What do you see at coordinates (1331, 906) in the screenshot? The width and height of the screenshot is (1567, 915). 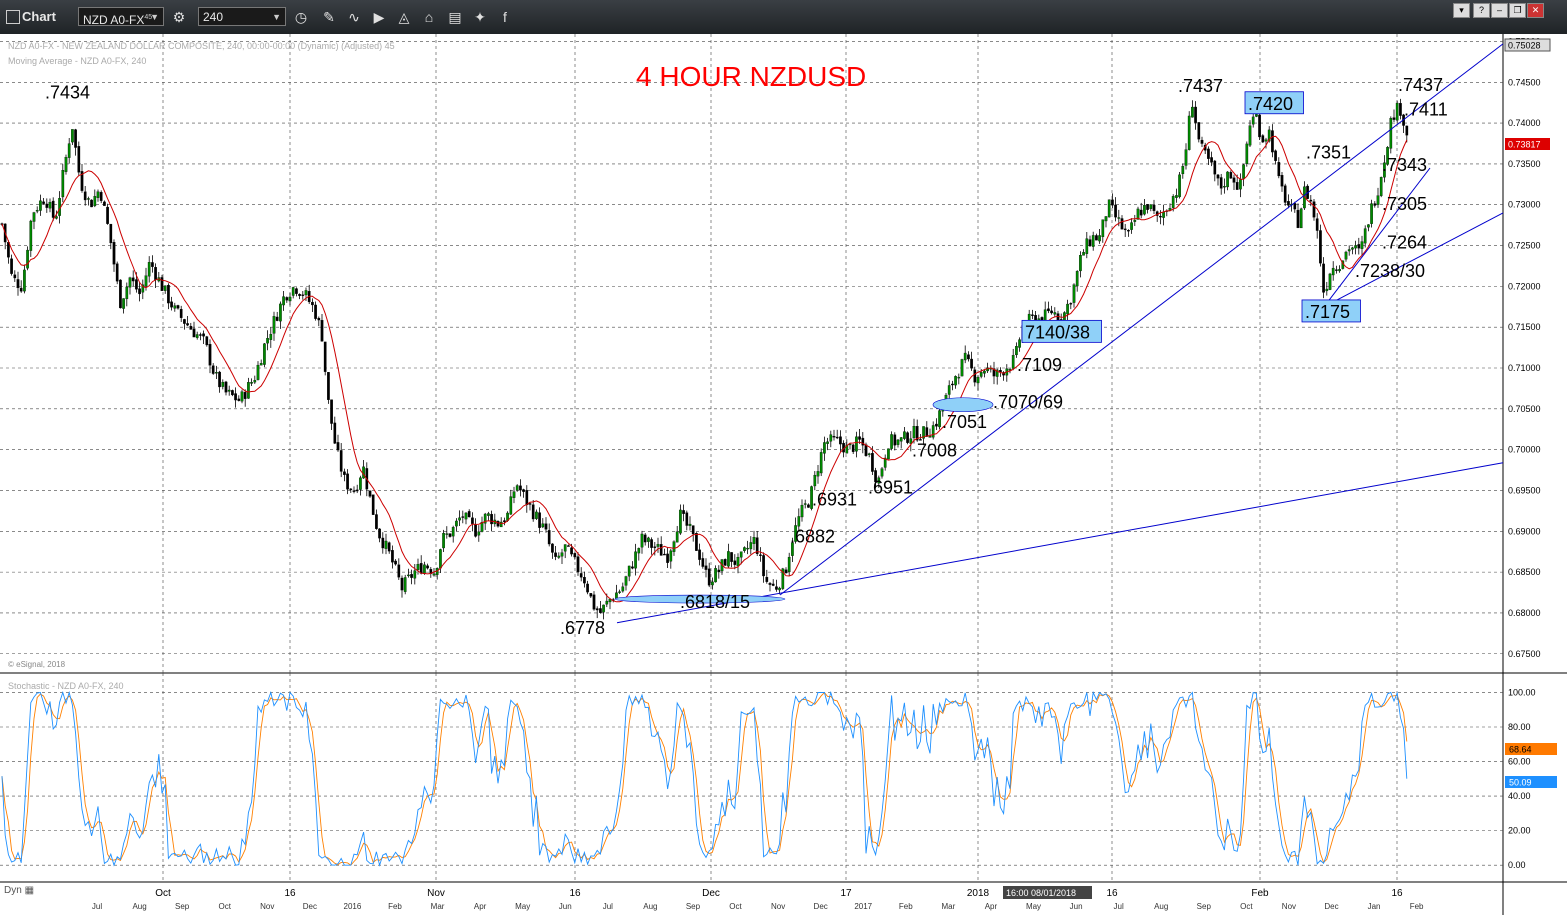 I see `x-tick-label-lower: Dec` at bounding box center [1331, 906].